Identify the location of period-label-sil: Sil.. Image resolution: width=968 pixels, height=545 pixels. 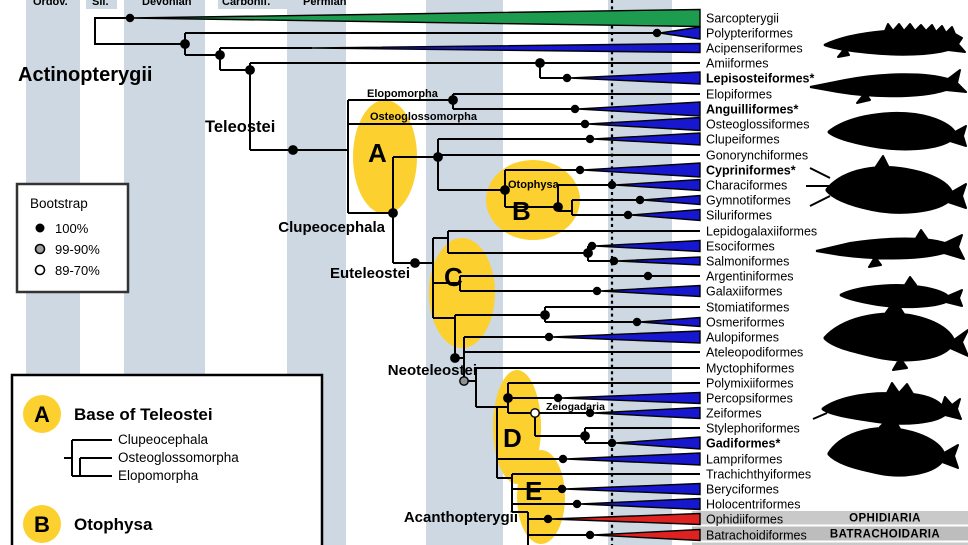
(100, 4).